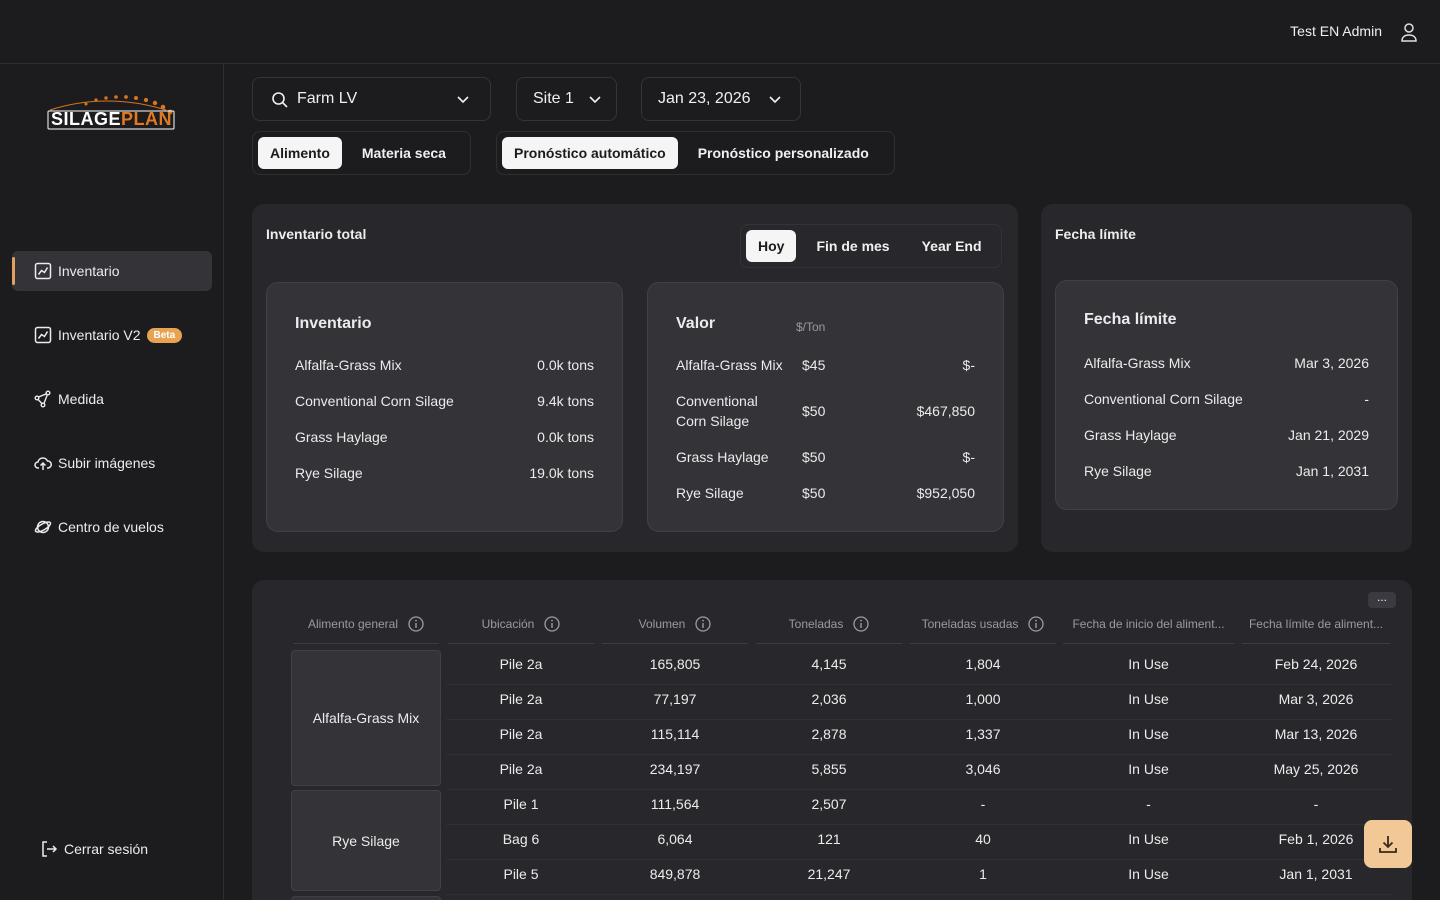 This screenshot has width=1440, height=900. I want to click on silageplan-logo: SILAGEPLAN, so click(112, 114).